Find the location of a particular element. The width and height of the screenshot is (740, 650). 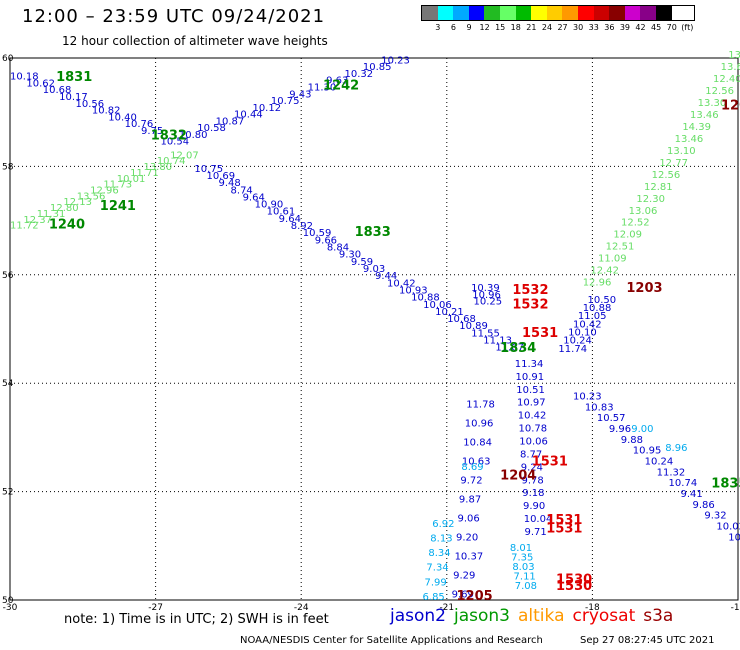

wave-height-value: 13.10 is located at coordinates (681, 151).